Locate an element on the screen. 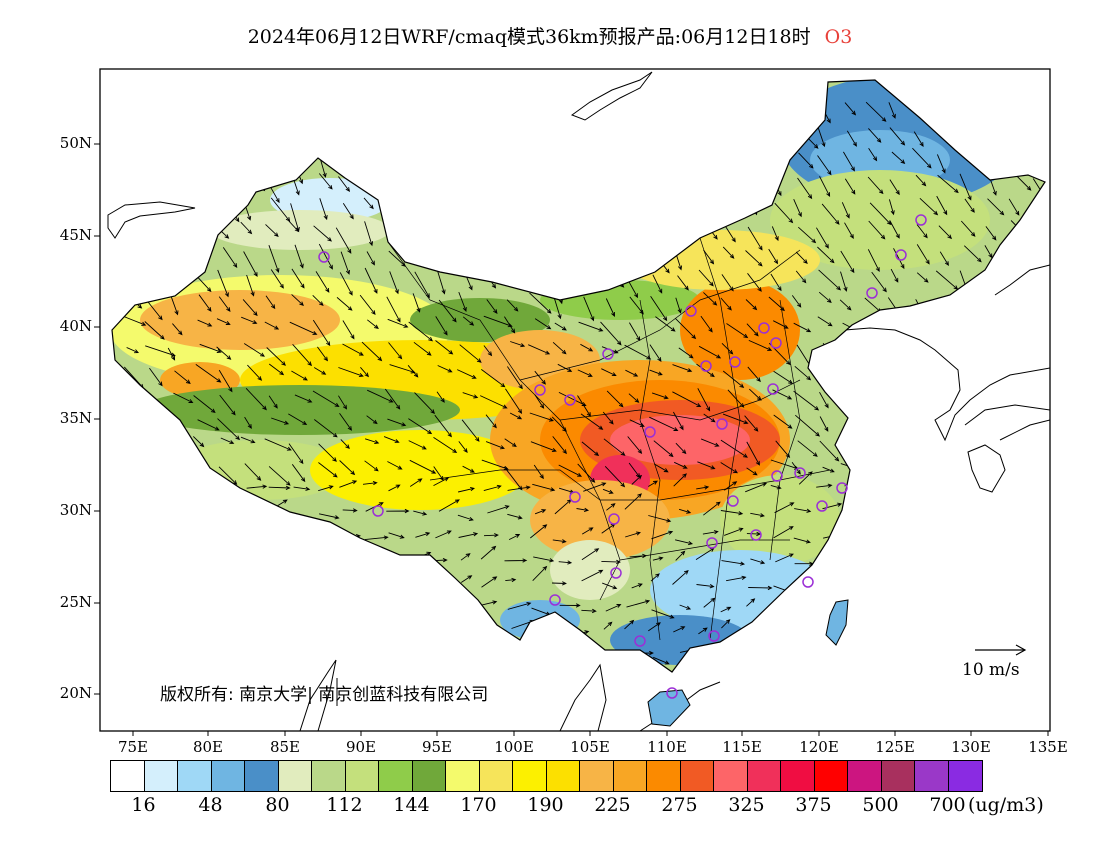 The width and height of the screenshot is (1100, 850). scale-arrow is located at coordinates (1001, 650).